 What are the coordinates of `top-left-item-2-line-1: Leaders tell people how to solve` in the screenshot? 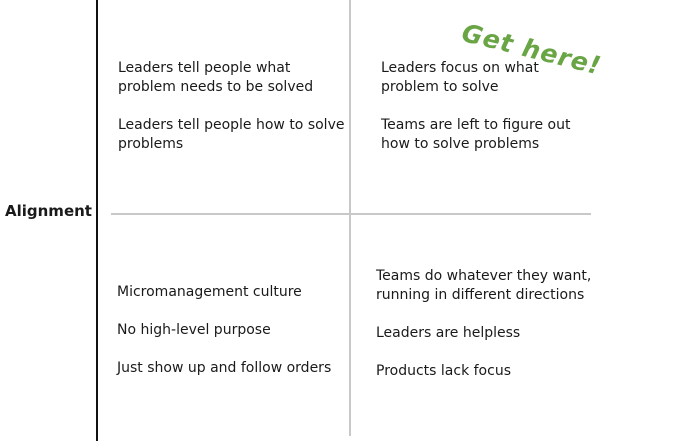 It's located at (231, 125).